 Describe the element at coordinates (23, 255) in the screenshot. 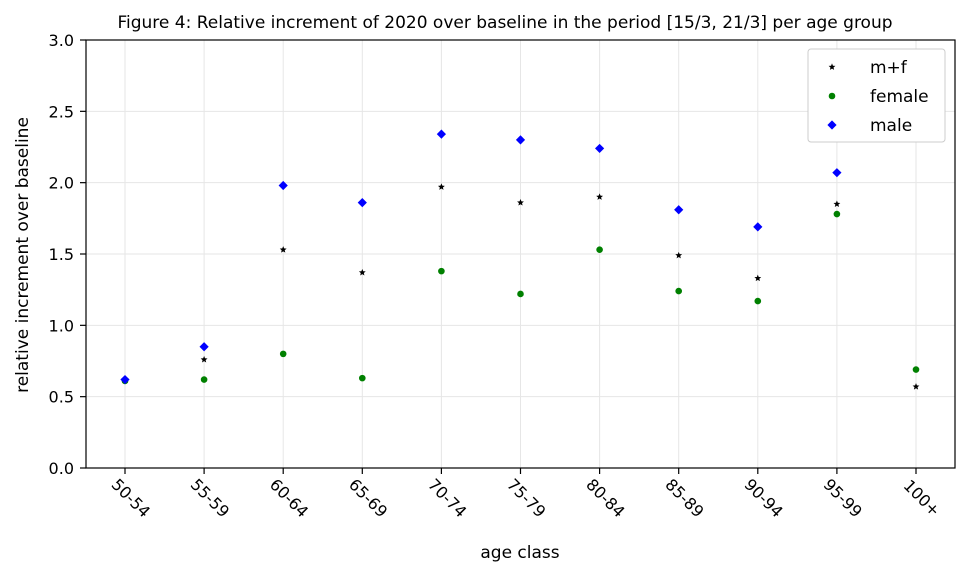

I see `y-axis-title: relative increment over baseline` at that location.